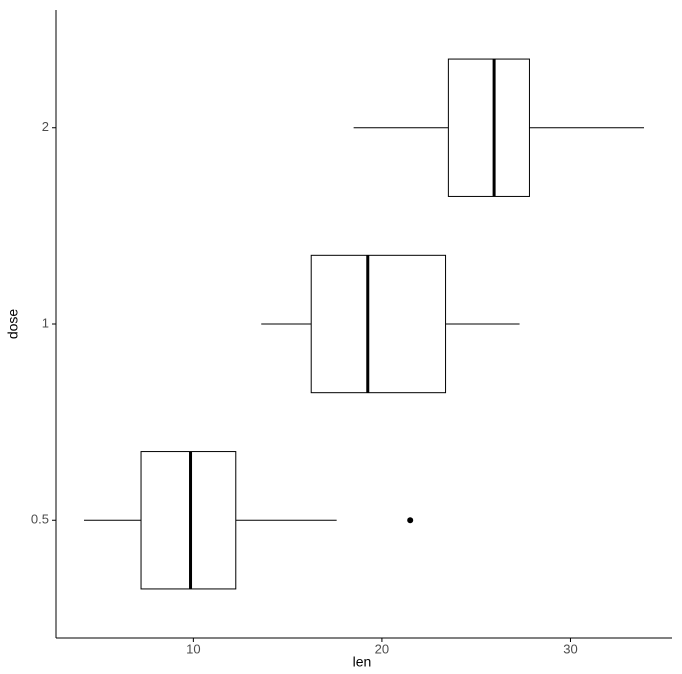 Image resolution: width=682 pixels, height=674 pixels. Describe the element at coordinates (362, 662) in the screenshot. I see `x-axis-title: len` at that location.